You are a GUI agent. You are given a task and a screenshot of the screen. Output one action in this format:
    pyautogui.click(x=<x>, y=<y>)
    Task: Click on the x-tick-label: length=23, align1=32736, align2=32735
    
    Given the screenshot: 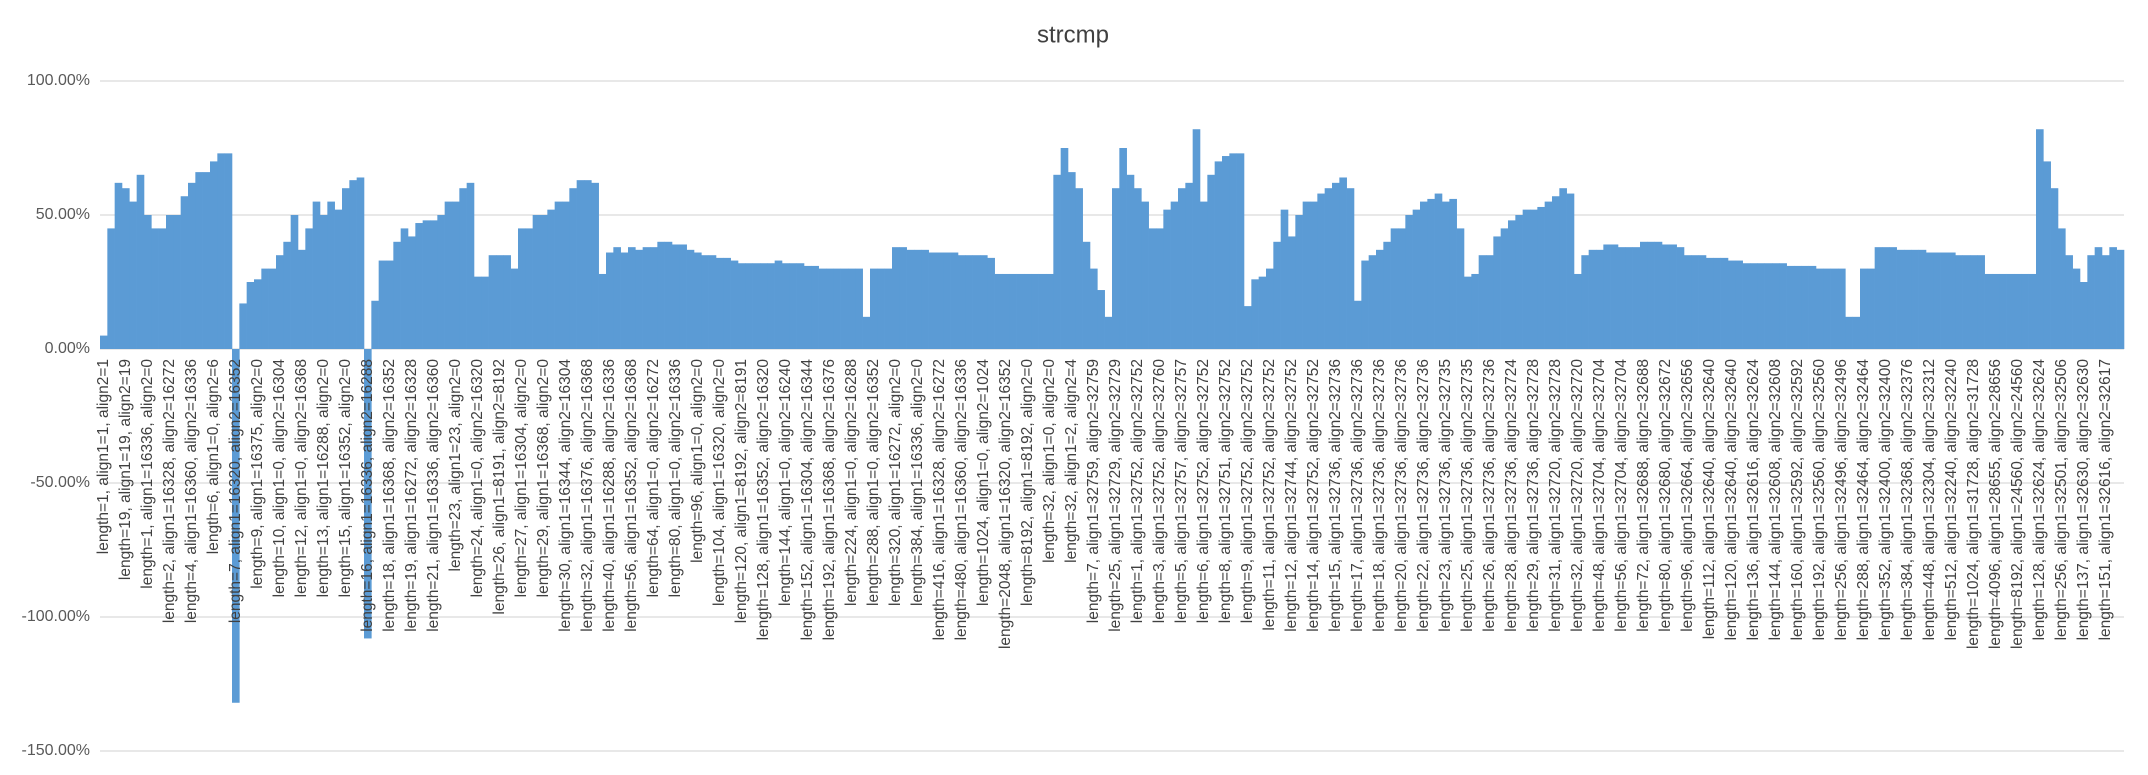 What is the action you would take?
    pyautogui.click(x=1445, y=495)
    